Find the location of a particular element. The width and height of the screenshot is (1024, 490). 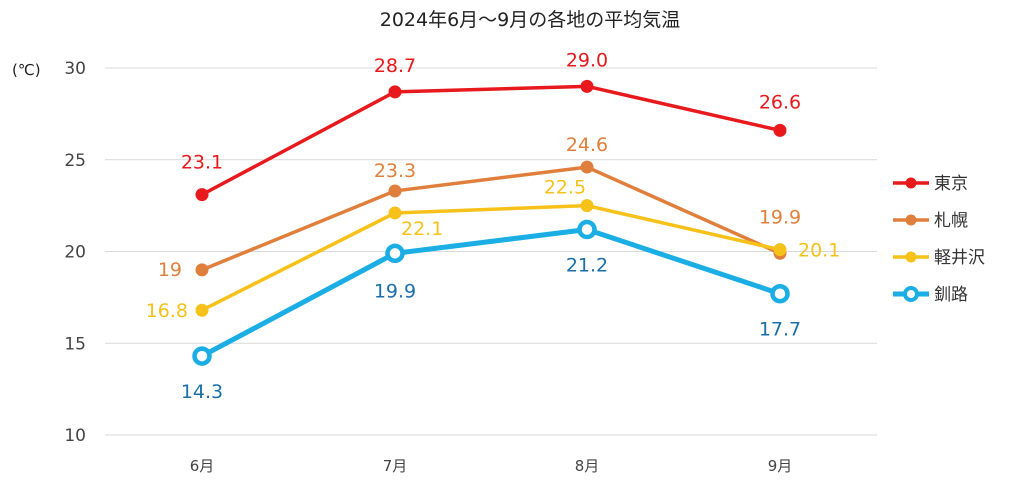

x-axis-ticks: 6月 7月 8月 9月 is located at coordinates (491, 466).